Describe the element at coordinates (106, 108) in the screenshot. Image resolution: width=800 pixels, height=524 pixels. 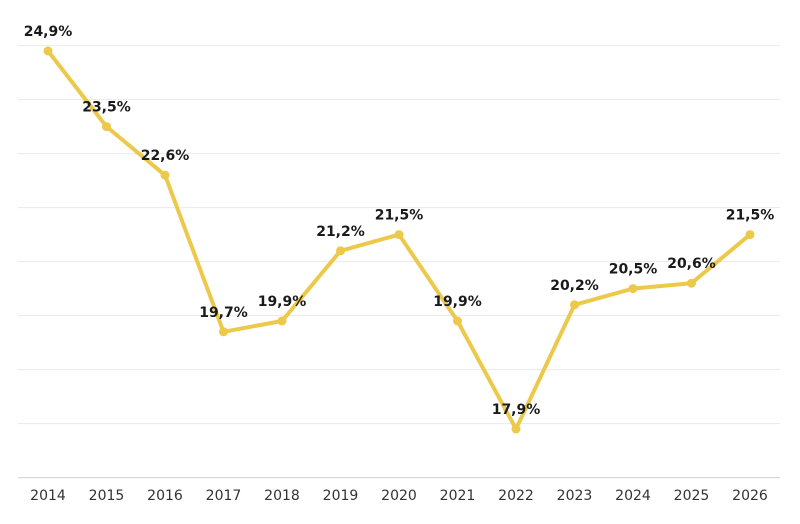
I see `data-label: 23,5%` at that location.